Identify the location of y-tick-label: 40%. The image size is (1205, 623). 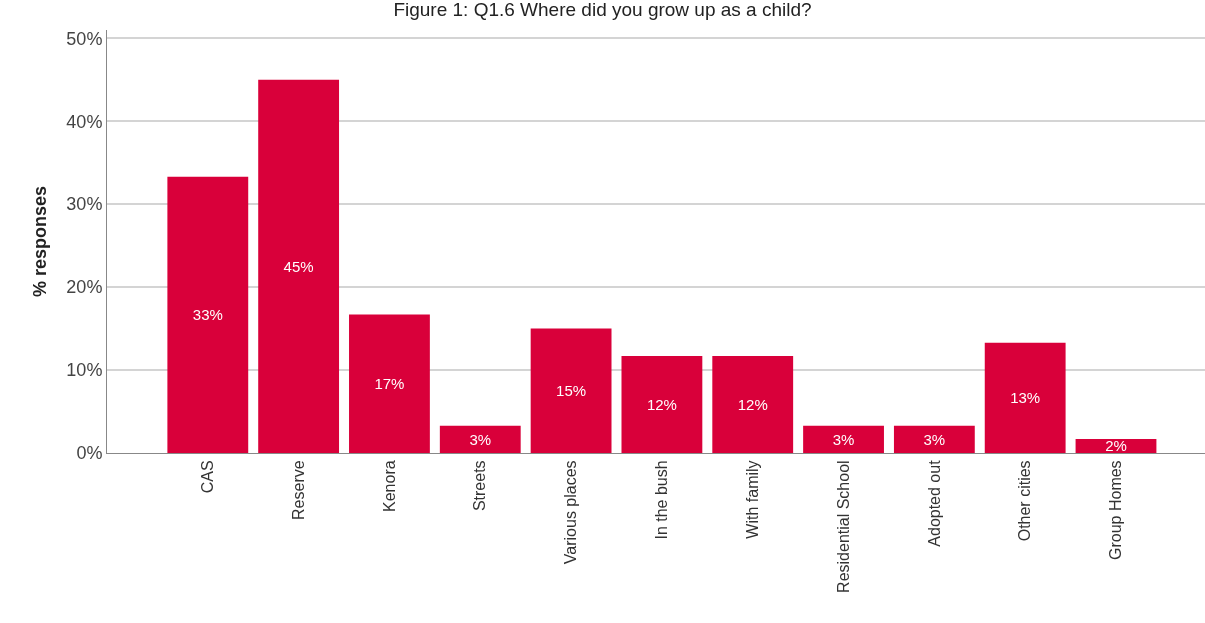
(84, 121).